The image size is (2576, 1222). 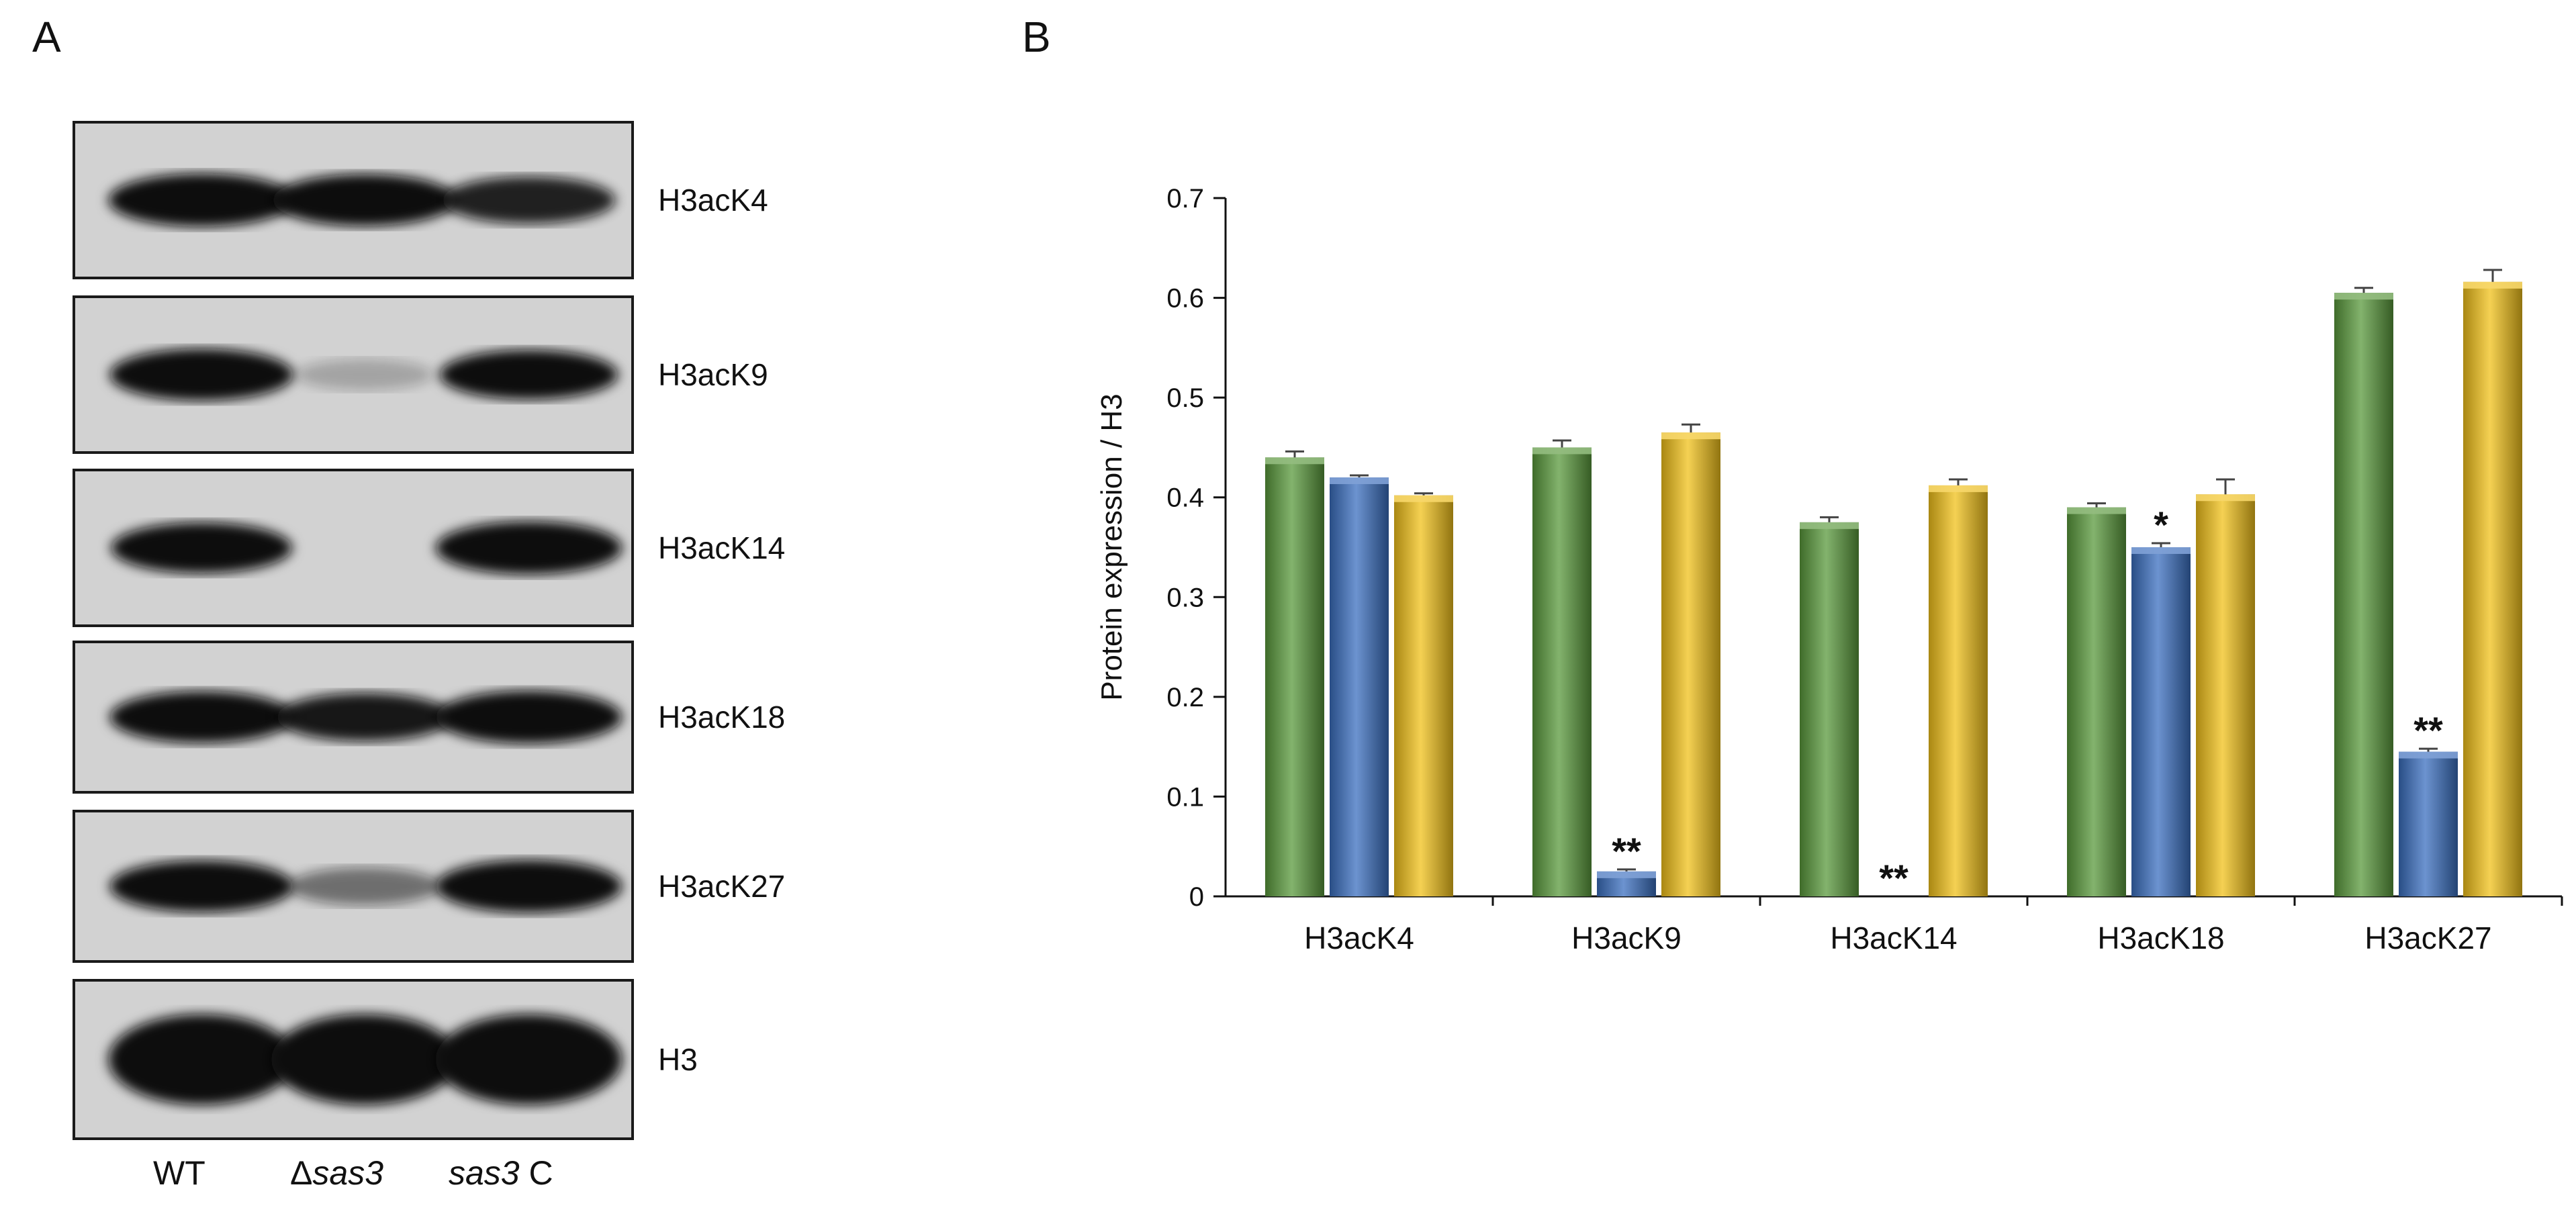 I want to click on y-tick-label: 0.4, so click(x=1185, y=498).